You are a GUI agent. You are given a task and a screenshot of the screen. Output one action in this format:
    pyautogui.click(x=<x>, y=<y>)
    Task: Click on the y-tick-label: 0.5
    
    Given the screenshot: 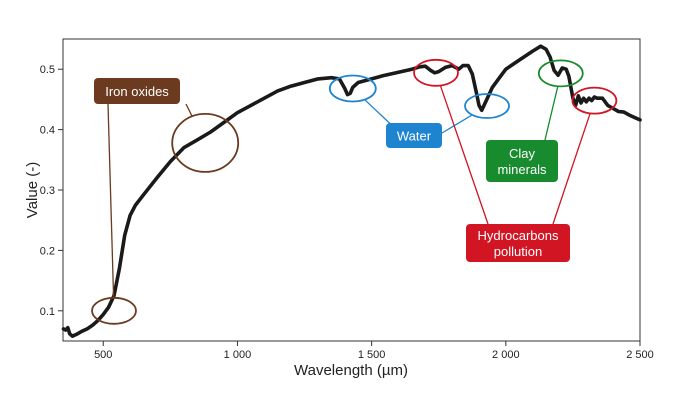 What is the action you would take?
    pyautogui.click(x=47, y=70)
    